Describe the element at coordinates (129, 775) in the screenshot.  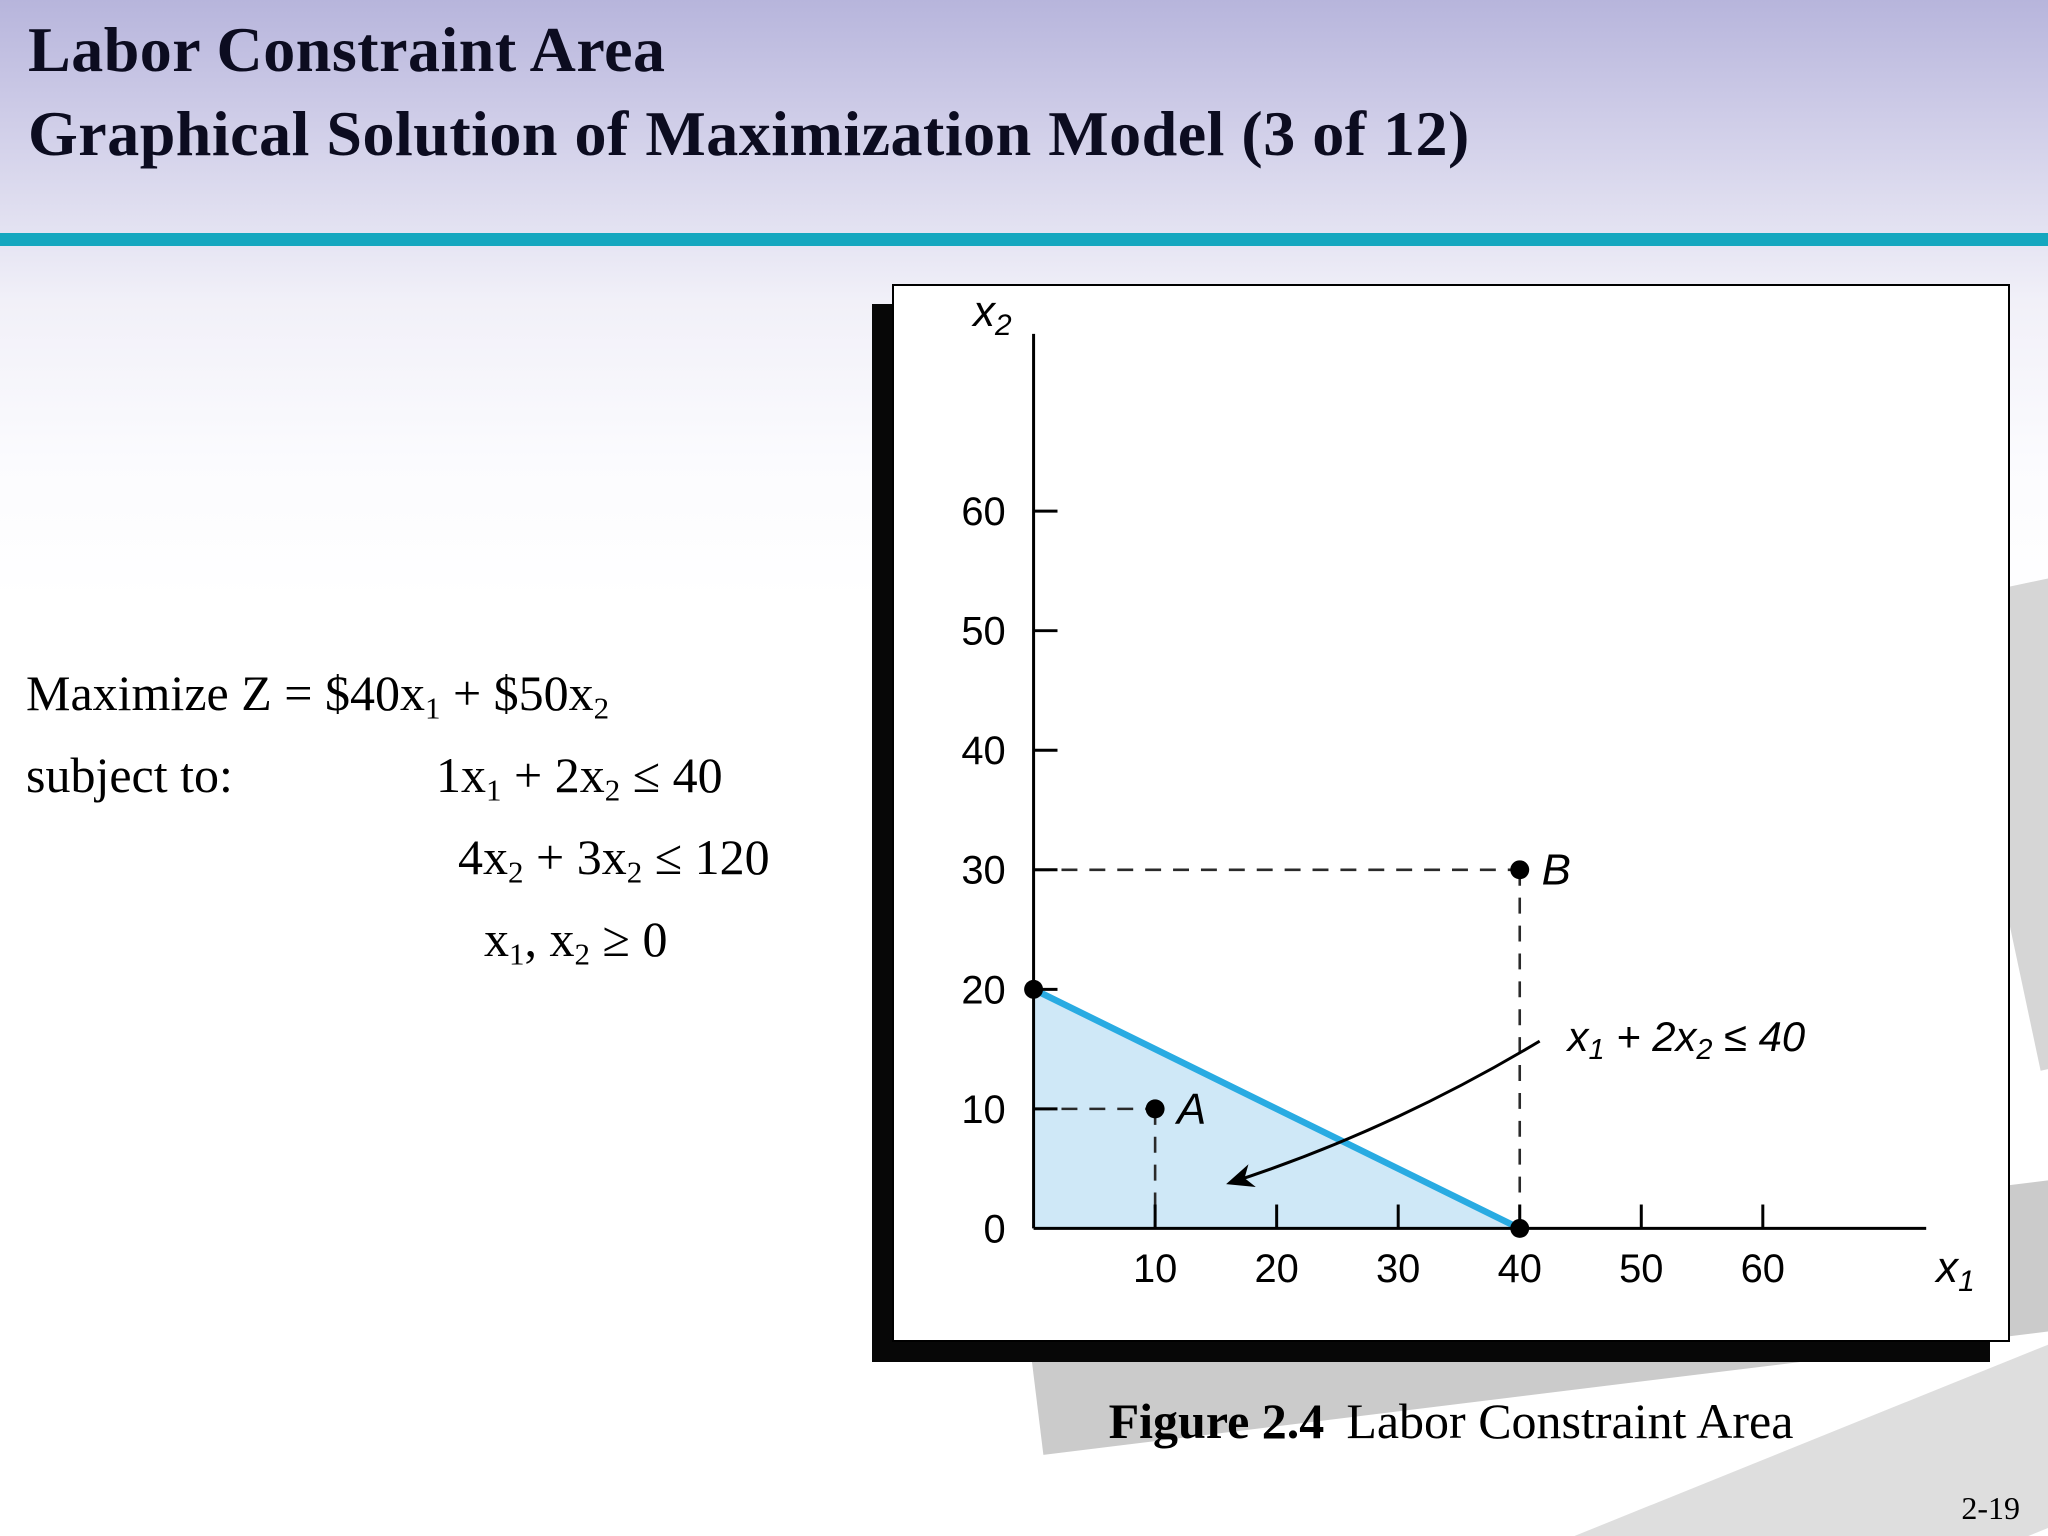
I see `model-subject-label: subject to:` at that location.